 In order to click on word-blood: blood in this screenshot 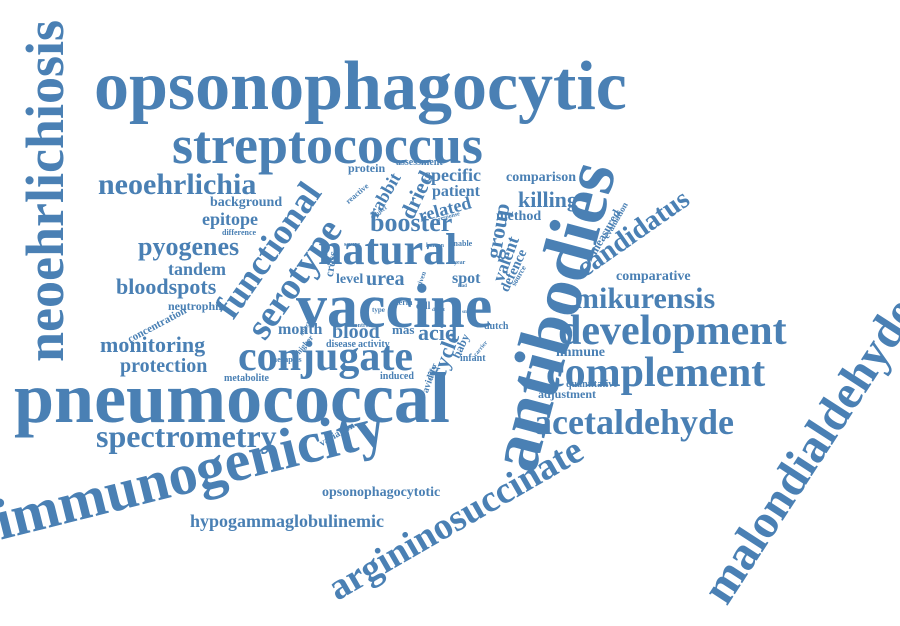, I will do `click(356, 332)`.